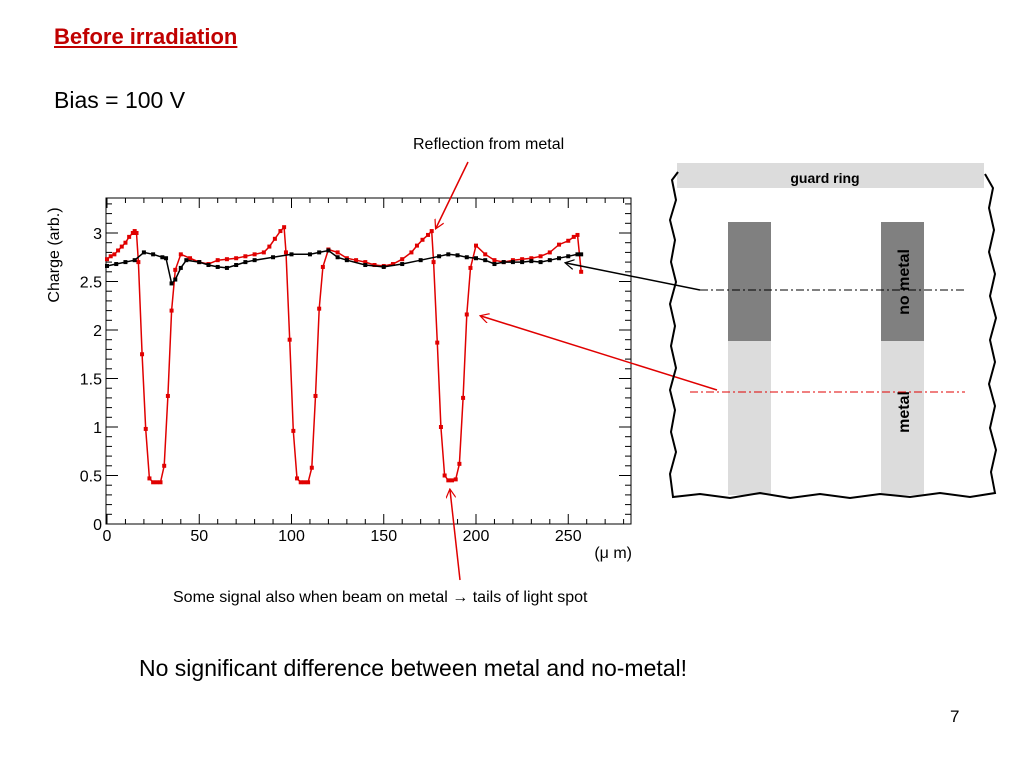 Image resolution: width=1024 pixels, height=768 pixels. What do you see at coordinates (107, 536) in the screenshot?
I see `x-tick-label: 0` at bounding box center [107, 536].